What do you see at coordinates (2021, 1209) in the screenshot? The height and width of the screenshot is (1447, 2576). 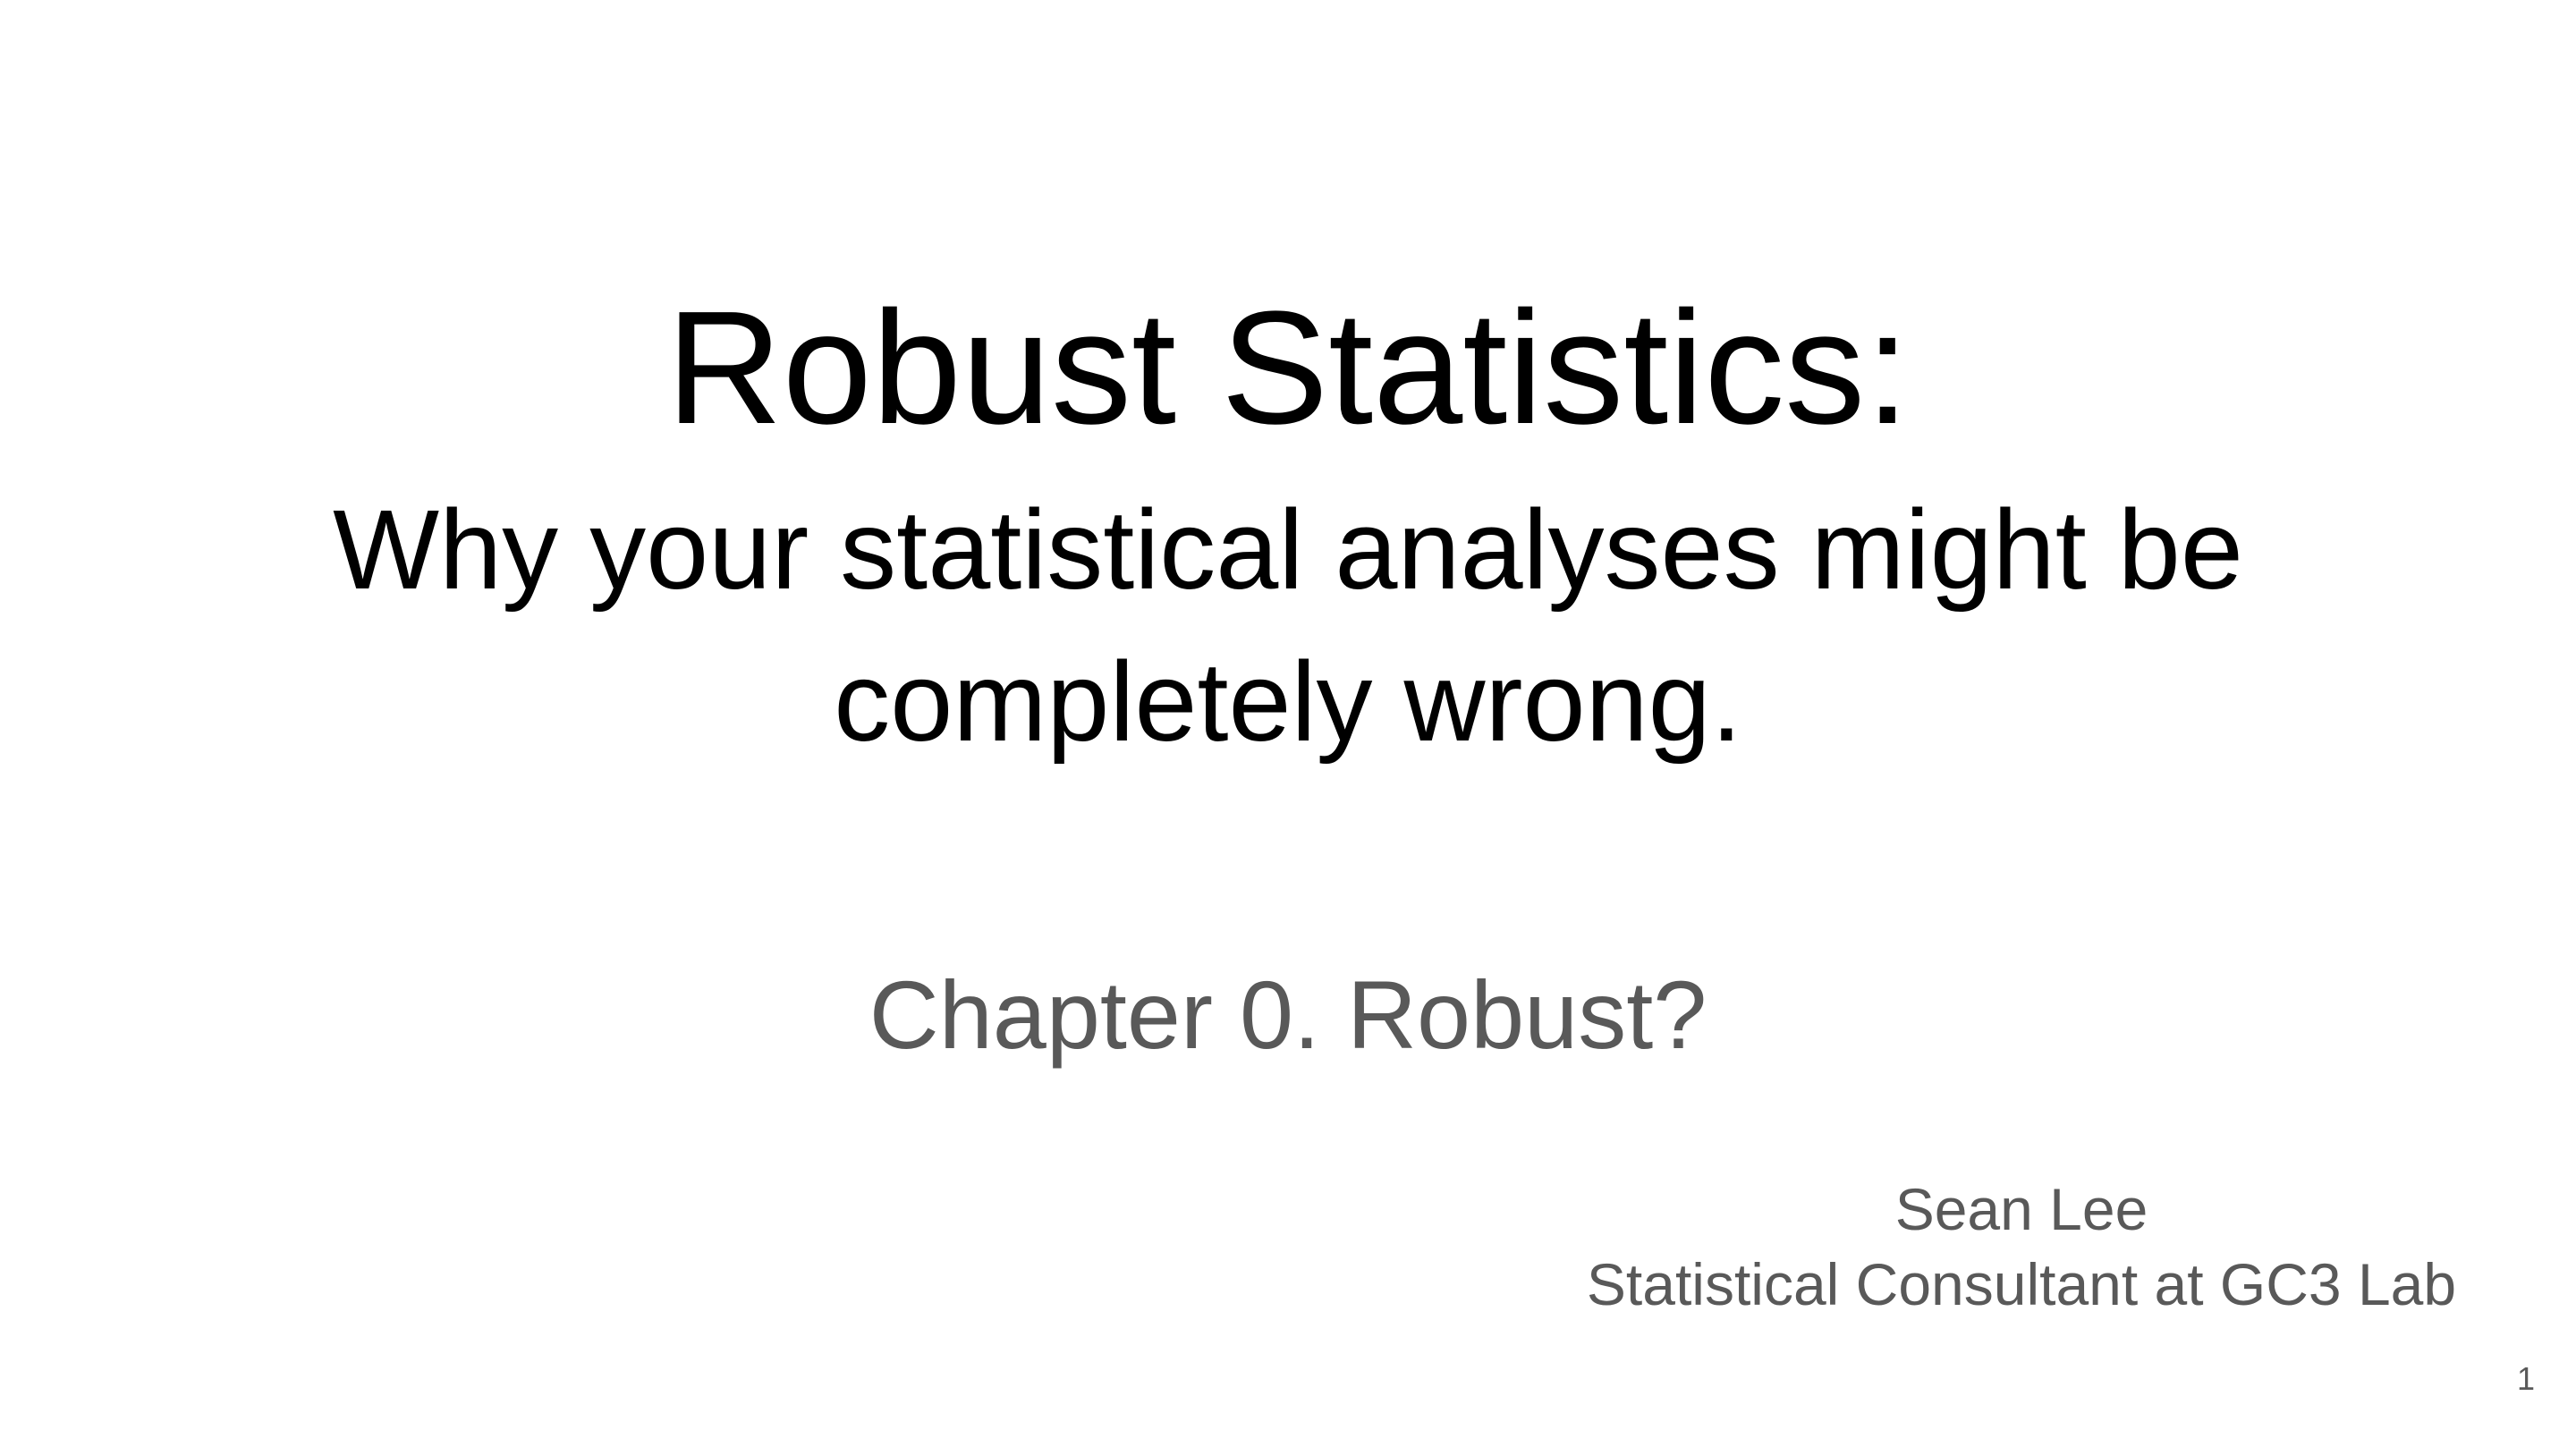 I see `author-name: Sean Lee` at bounding box center [2021, 1209].